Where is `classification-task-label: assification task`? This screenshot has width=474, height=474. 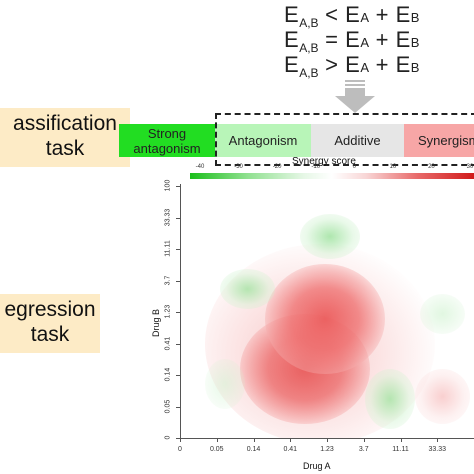
classification-task-label: assification task is located at coordinates (65, 137).